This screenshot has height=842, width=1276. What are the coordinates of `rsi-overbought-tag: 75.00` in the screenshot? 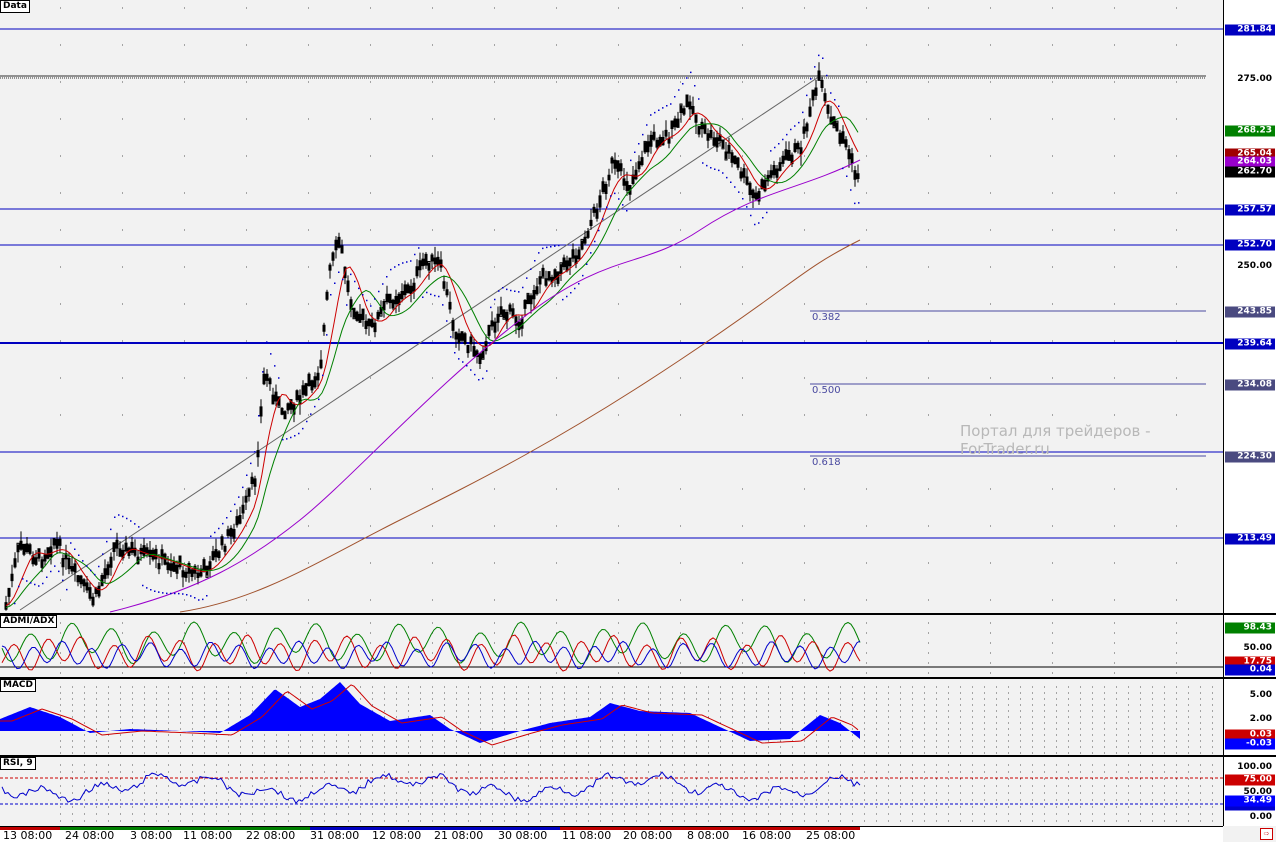 It's located at (1250, 780).